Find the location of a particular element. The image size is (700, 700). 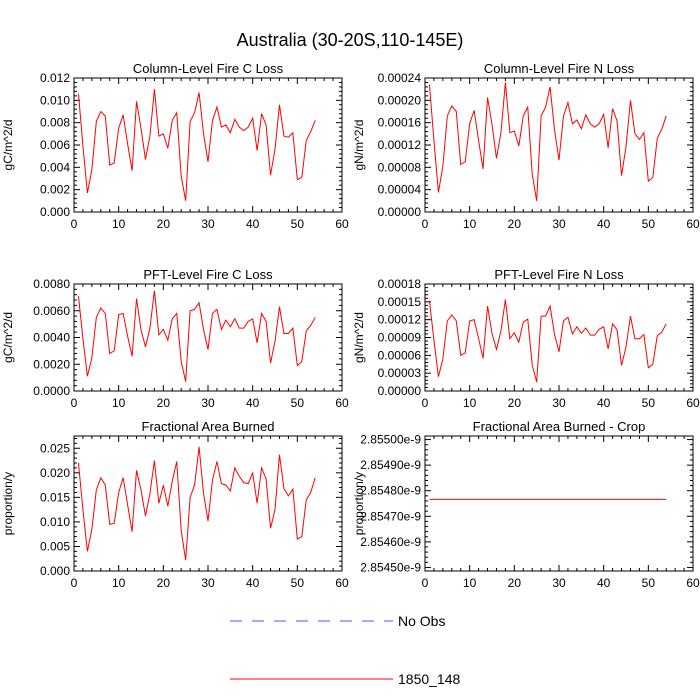

panel-title: Fractional Area Burned - Crop is located at coordinates (559, 426).